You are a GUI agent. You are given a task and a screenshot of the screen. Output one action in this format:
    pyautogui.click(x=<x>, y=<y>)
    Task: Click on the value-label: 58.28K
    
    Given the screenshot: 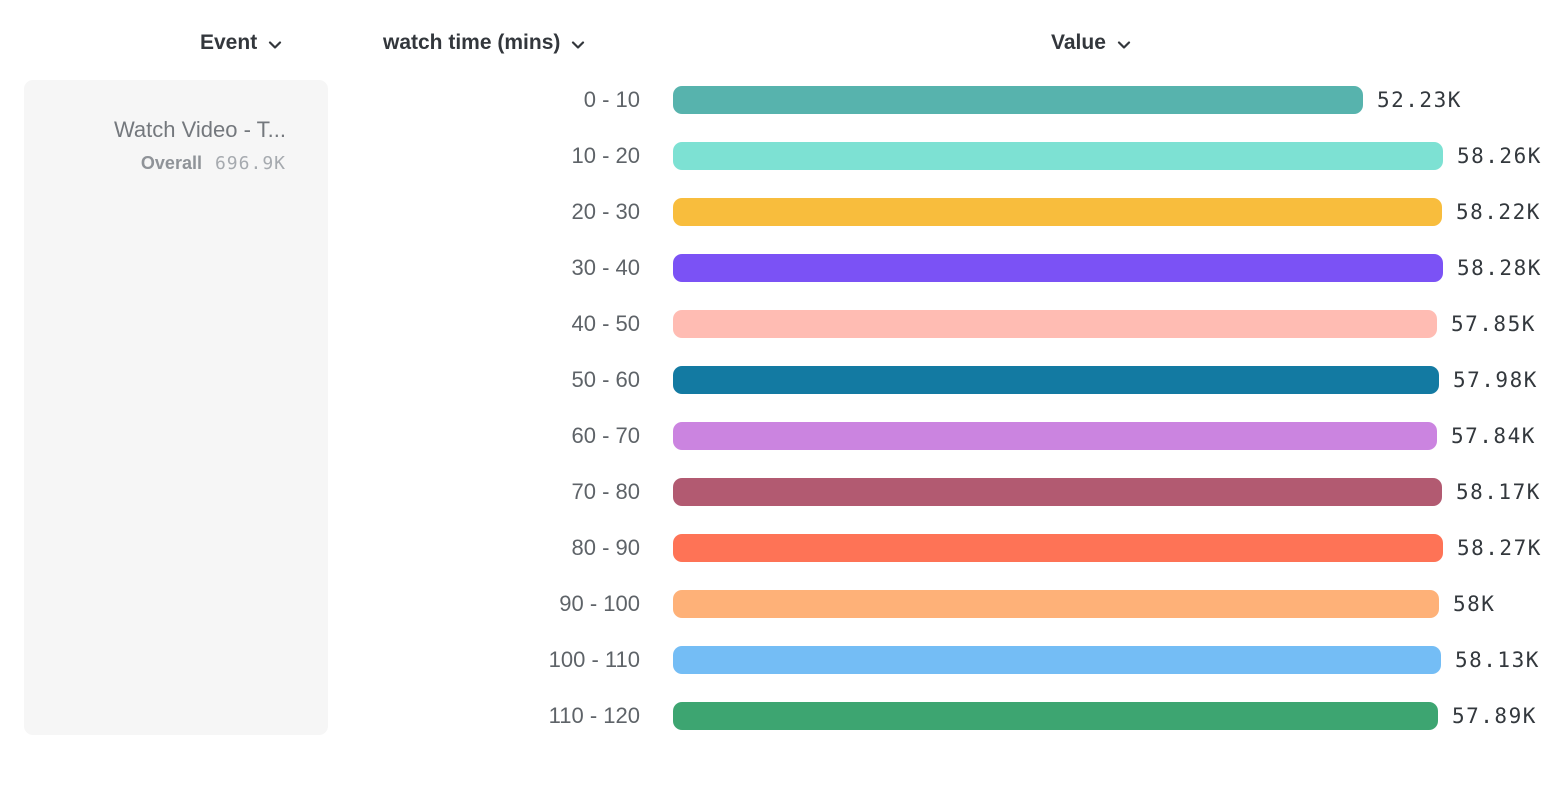 What is the action you would take?
    pyautogui.click(x=1499, y=268)
    